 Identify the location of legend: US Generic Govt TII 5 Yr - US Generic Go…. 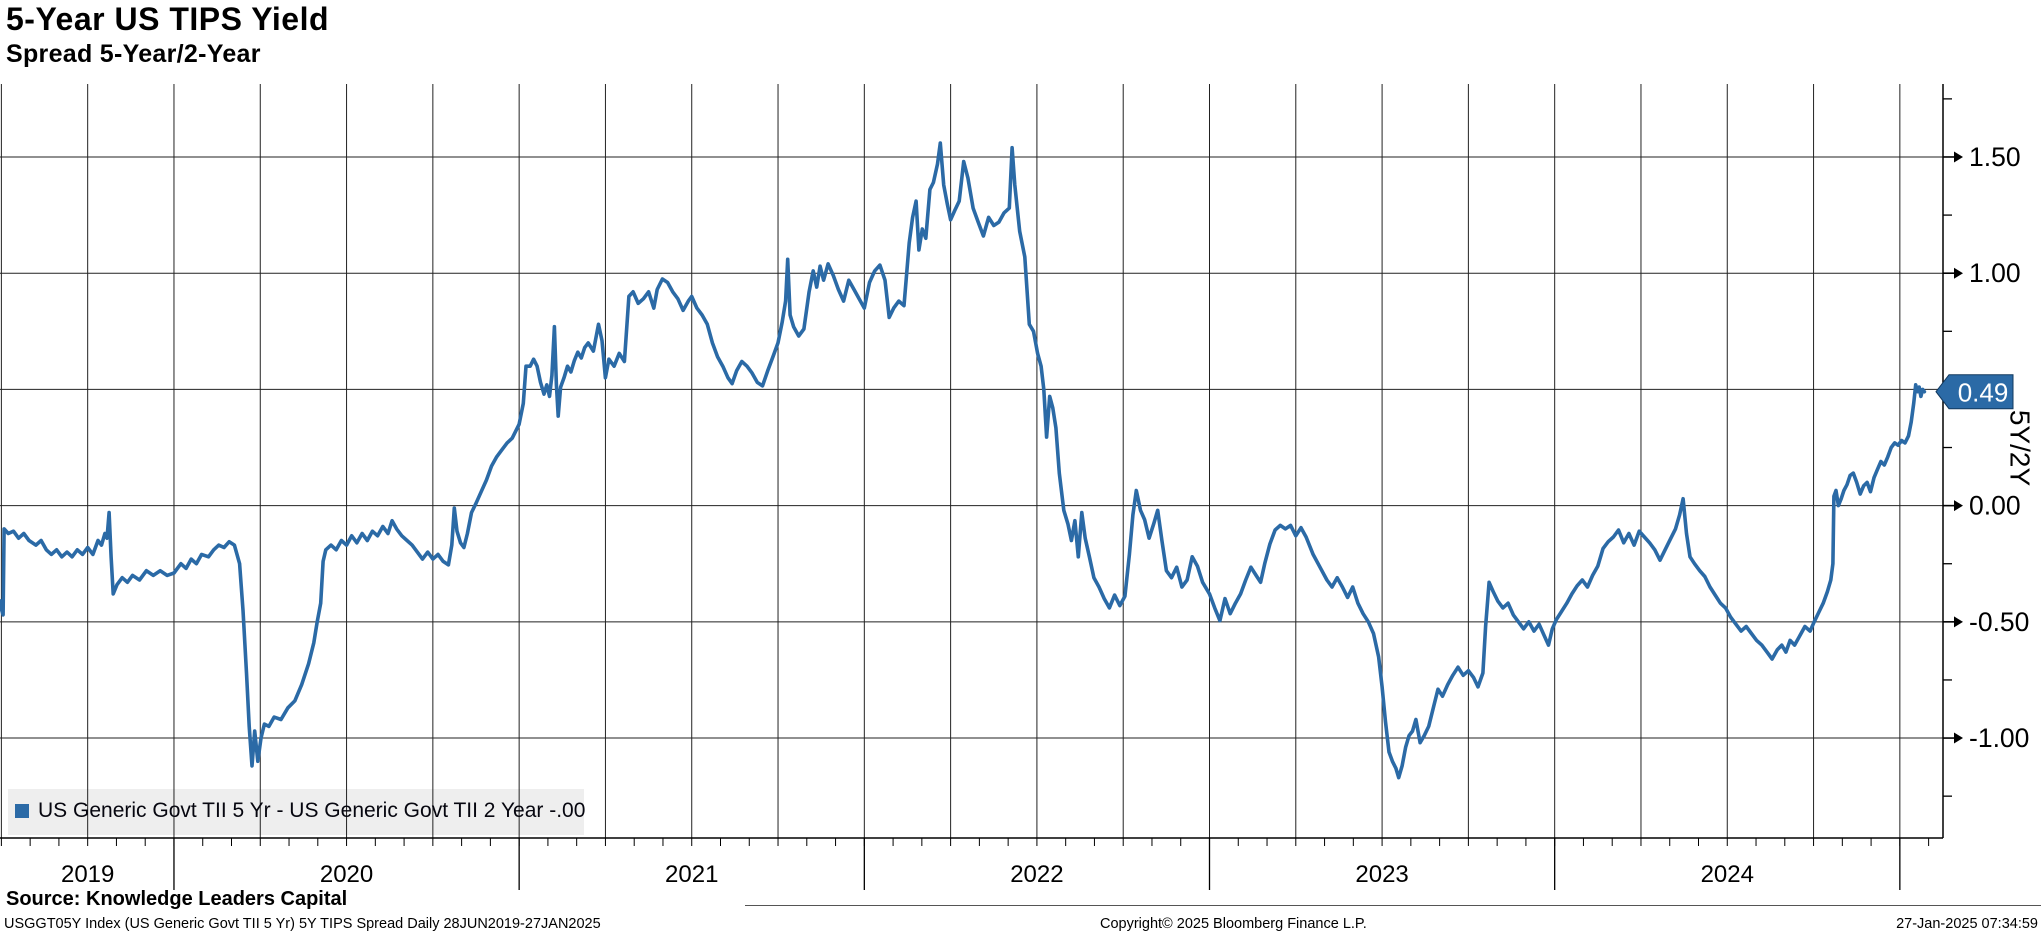
(300, 811).